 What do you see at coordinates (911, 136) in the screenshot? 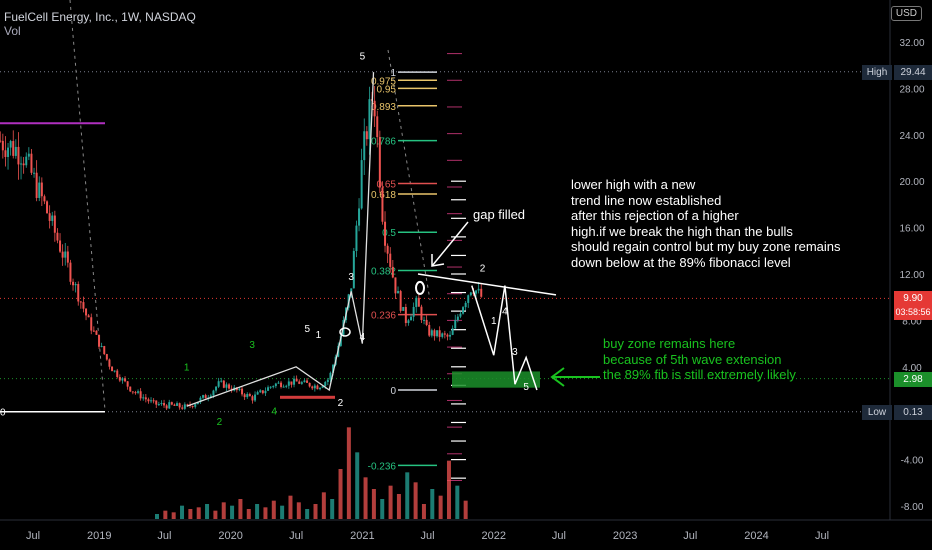
I see `y-tick-label: 24.00` at bounding box center [911, 136].